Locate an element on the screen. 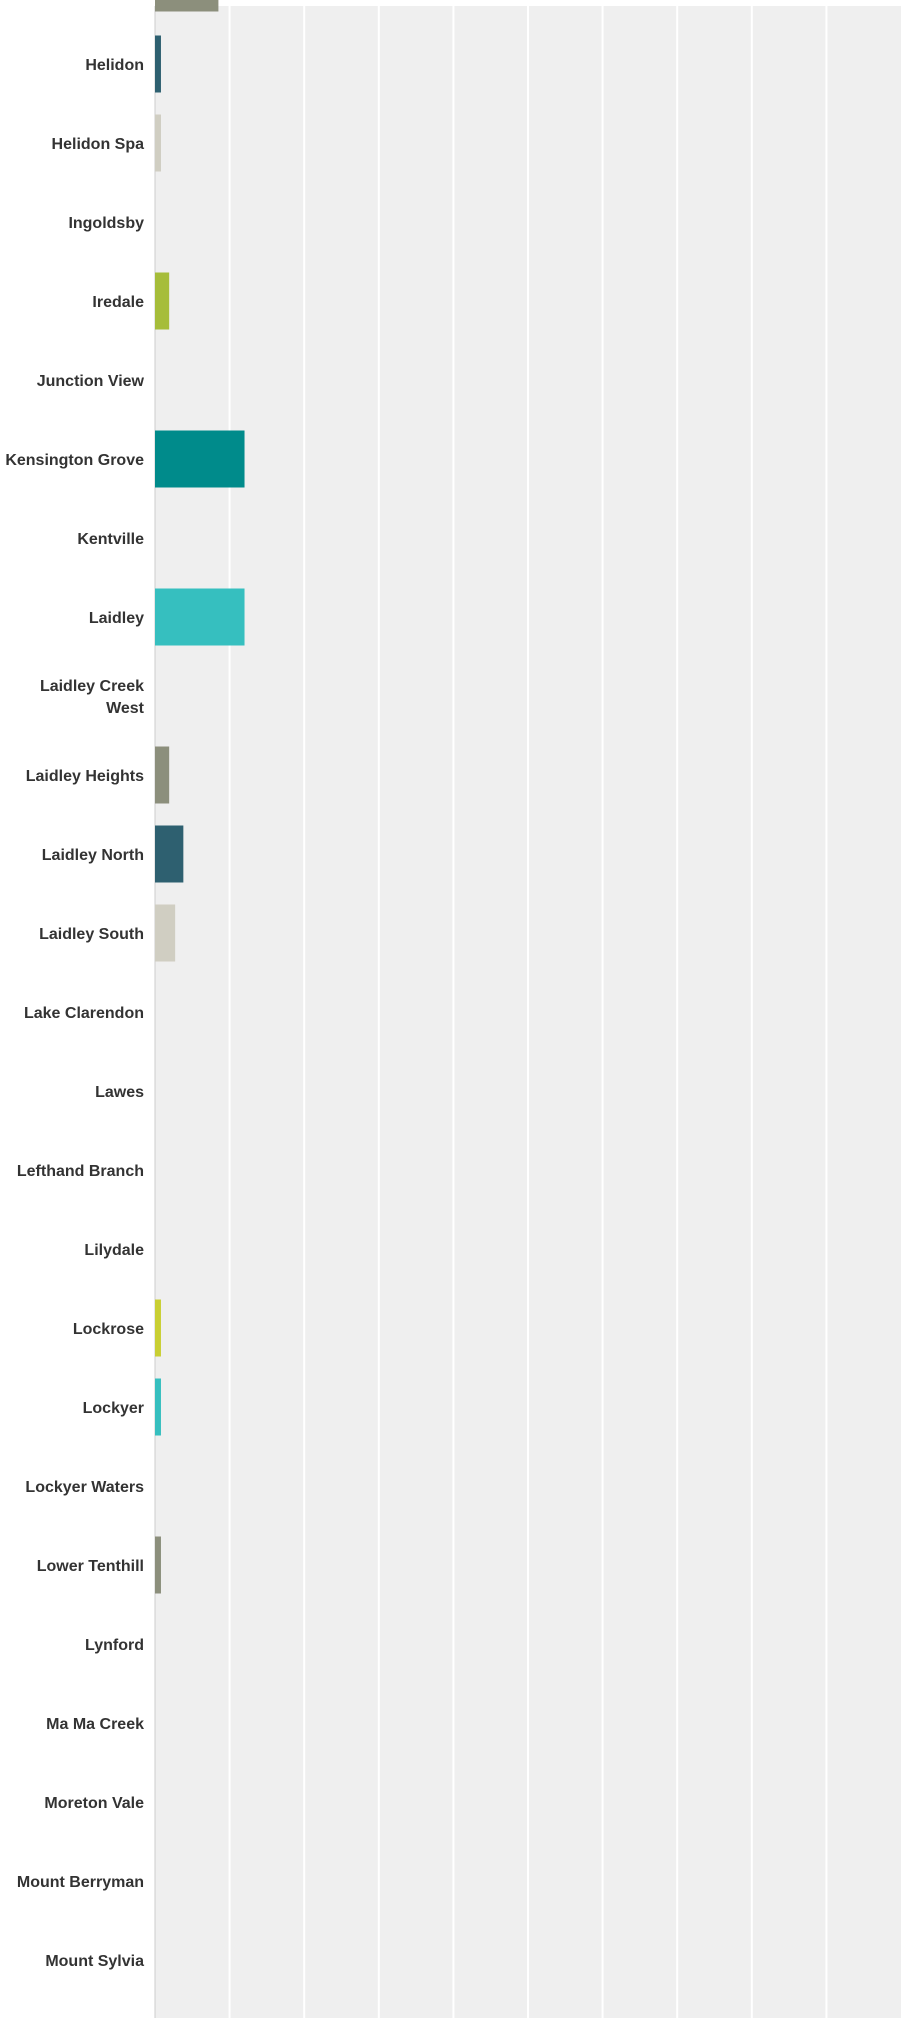 The height and width of the screenshot is (2018, 901). category-label: Lockyer Waters is located at coordinates (84, 1487).